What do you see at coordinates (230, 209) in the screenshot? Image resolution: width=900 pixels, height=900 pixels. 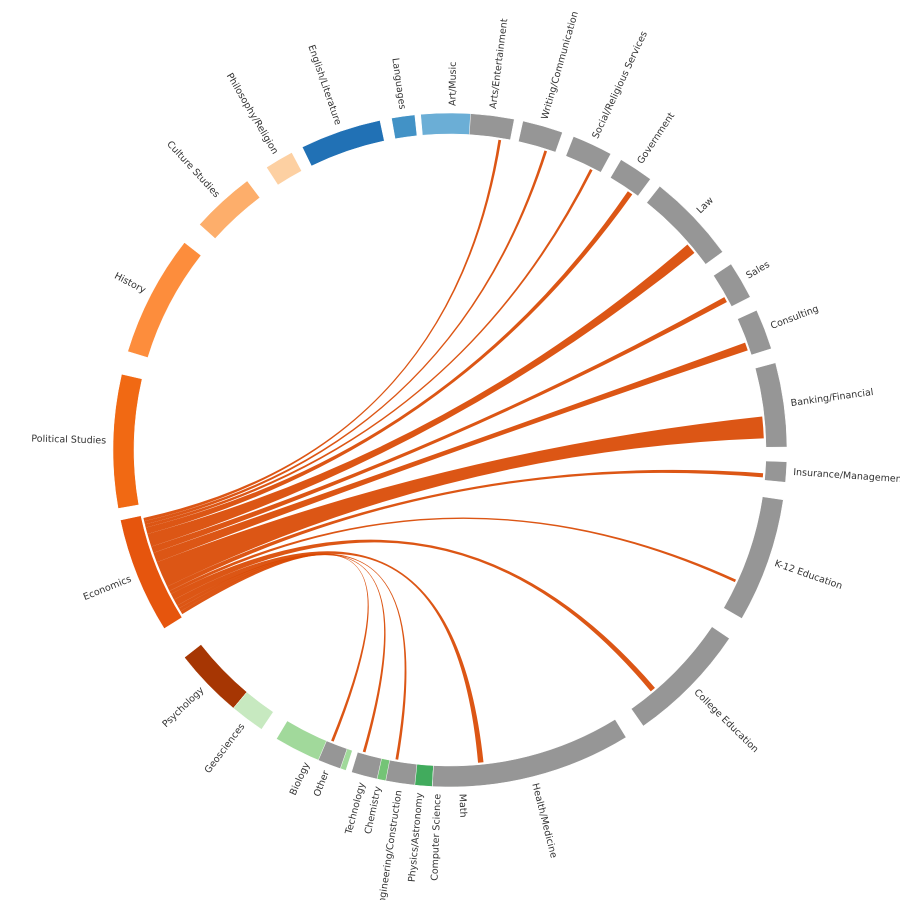 I see `arc-culture-studies` at bounding box center [230, 209].